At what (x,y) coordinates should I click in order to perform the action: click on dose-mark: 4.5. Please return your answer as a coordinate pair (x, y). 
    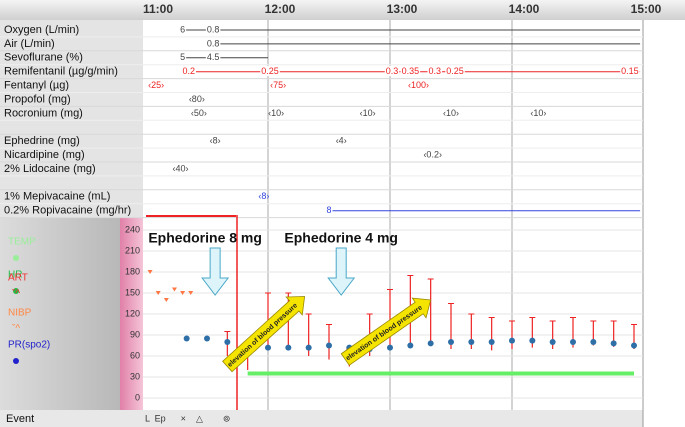
    Looking at the image, I should click on (213, 57).